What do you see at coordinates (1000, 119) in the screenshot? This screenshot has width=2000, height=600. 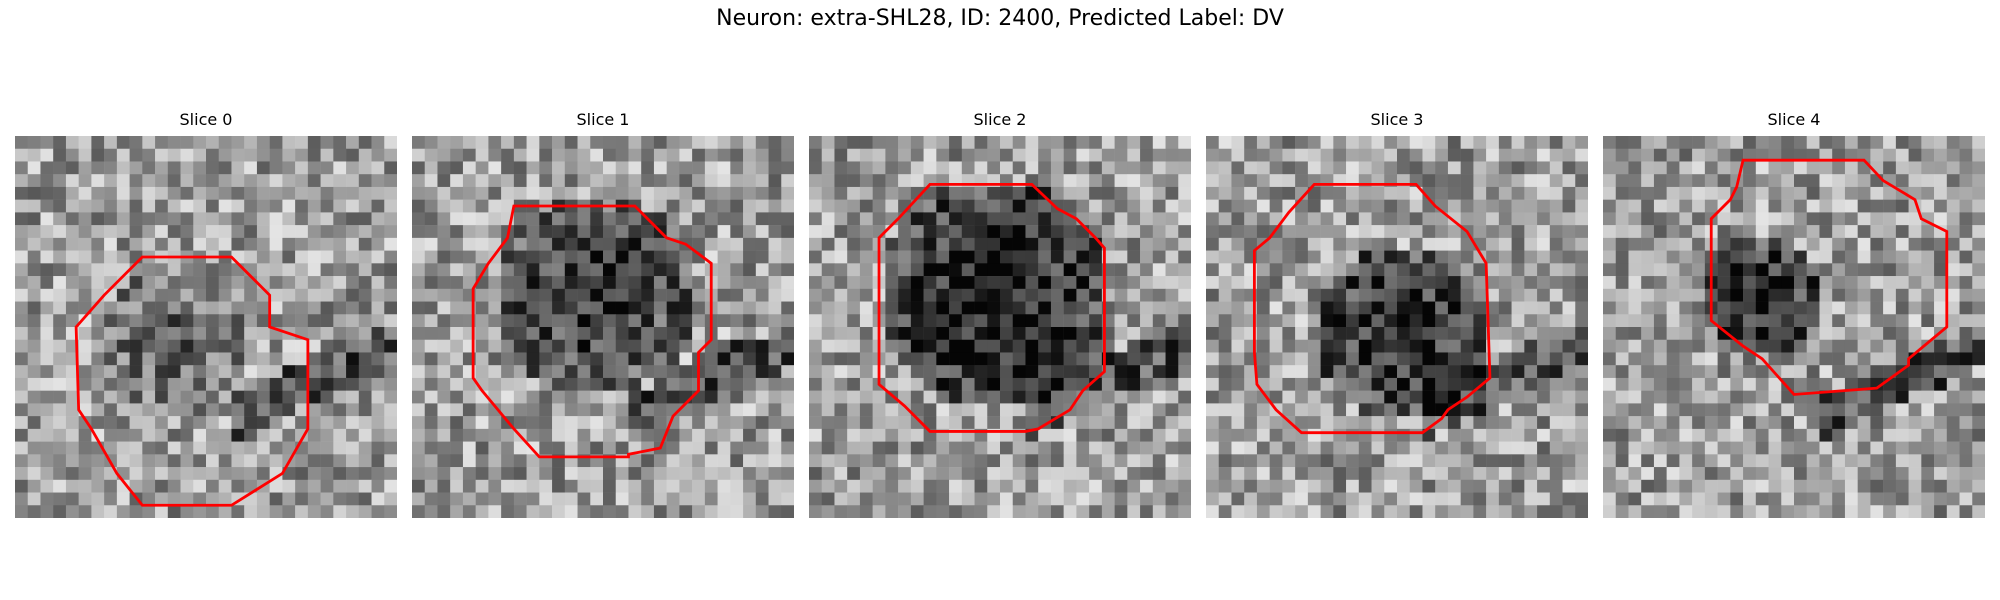 I see `slice-title-2: Slice 2` at bounding box center [1000, 119].